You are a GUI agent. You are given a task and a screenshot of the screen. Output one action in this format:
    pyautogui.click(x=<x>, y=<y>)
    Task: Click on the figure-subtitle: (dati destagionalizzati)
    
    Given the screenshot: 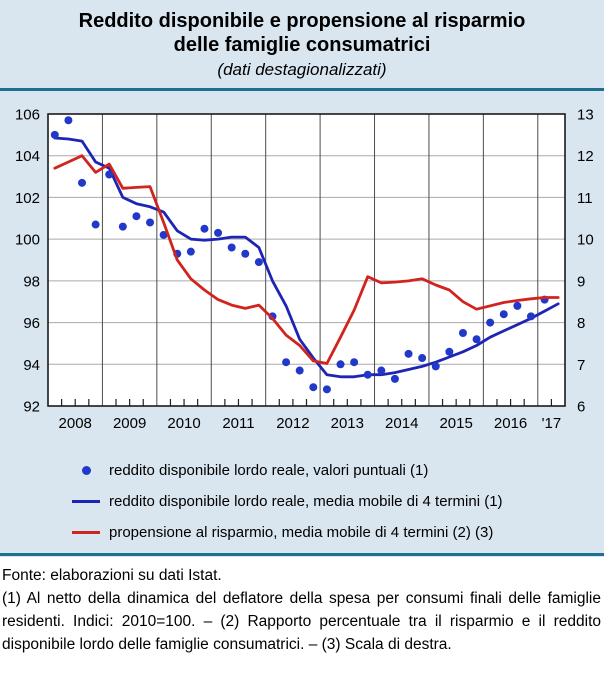 What is the action you would take?
    pyautogui.click(x=302, y=69)
    